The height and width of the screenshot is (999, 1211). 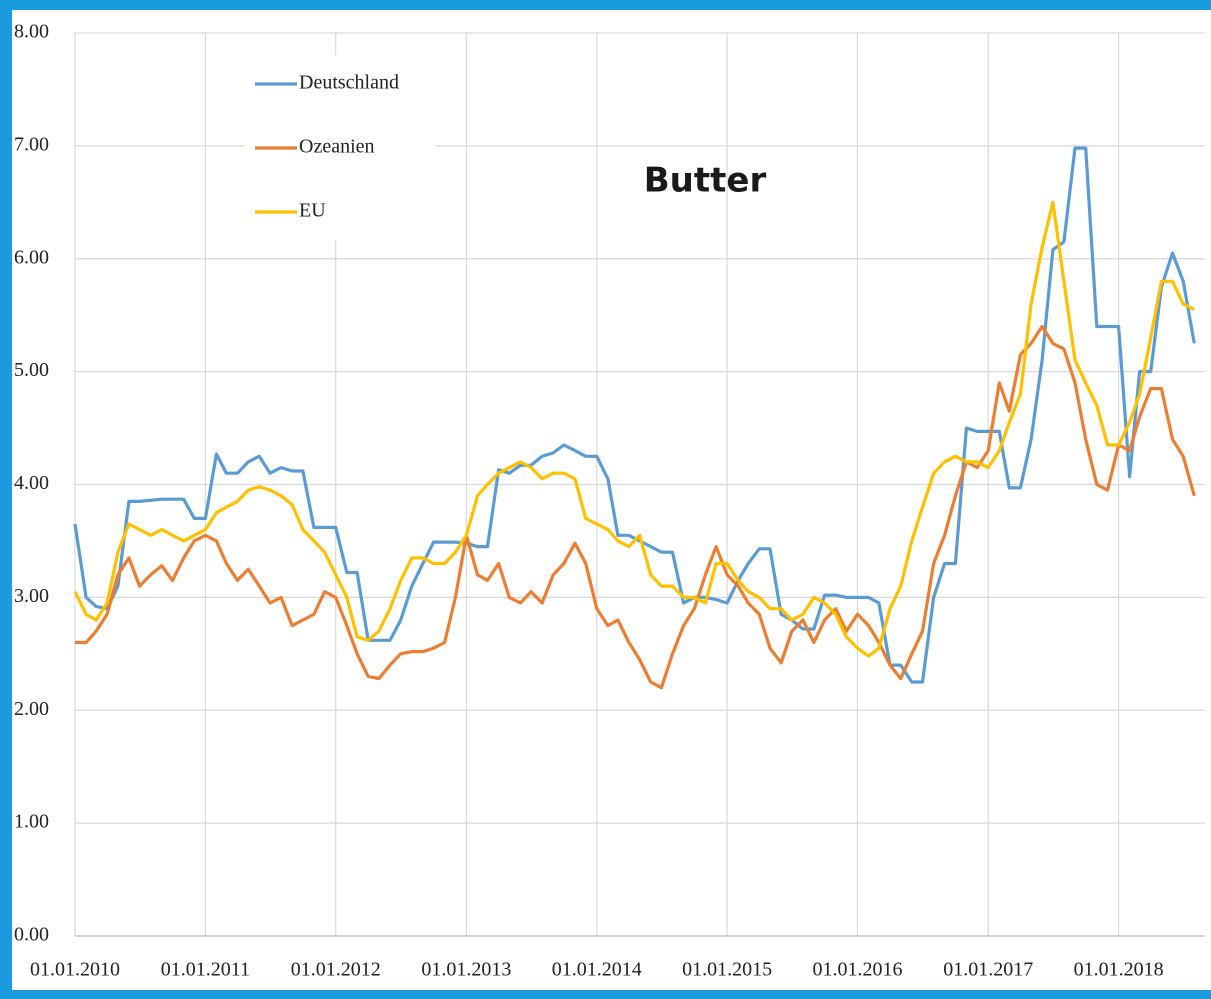 I want to click on x-tick-label: 01.01.2013, so click(x=466, y=970).